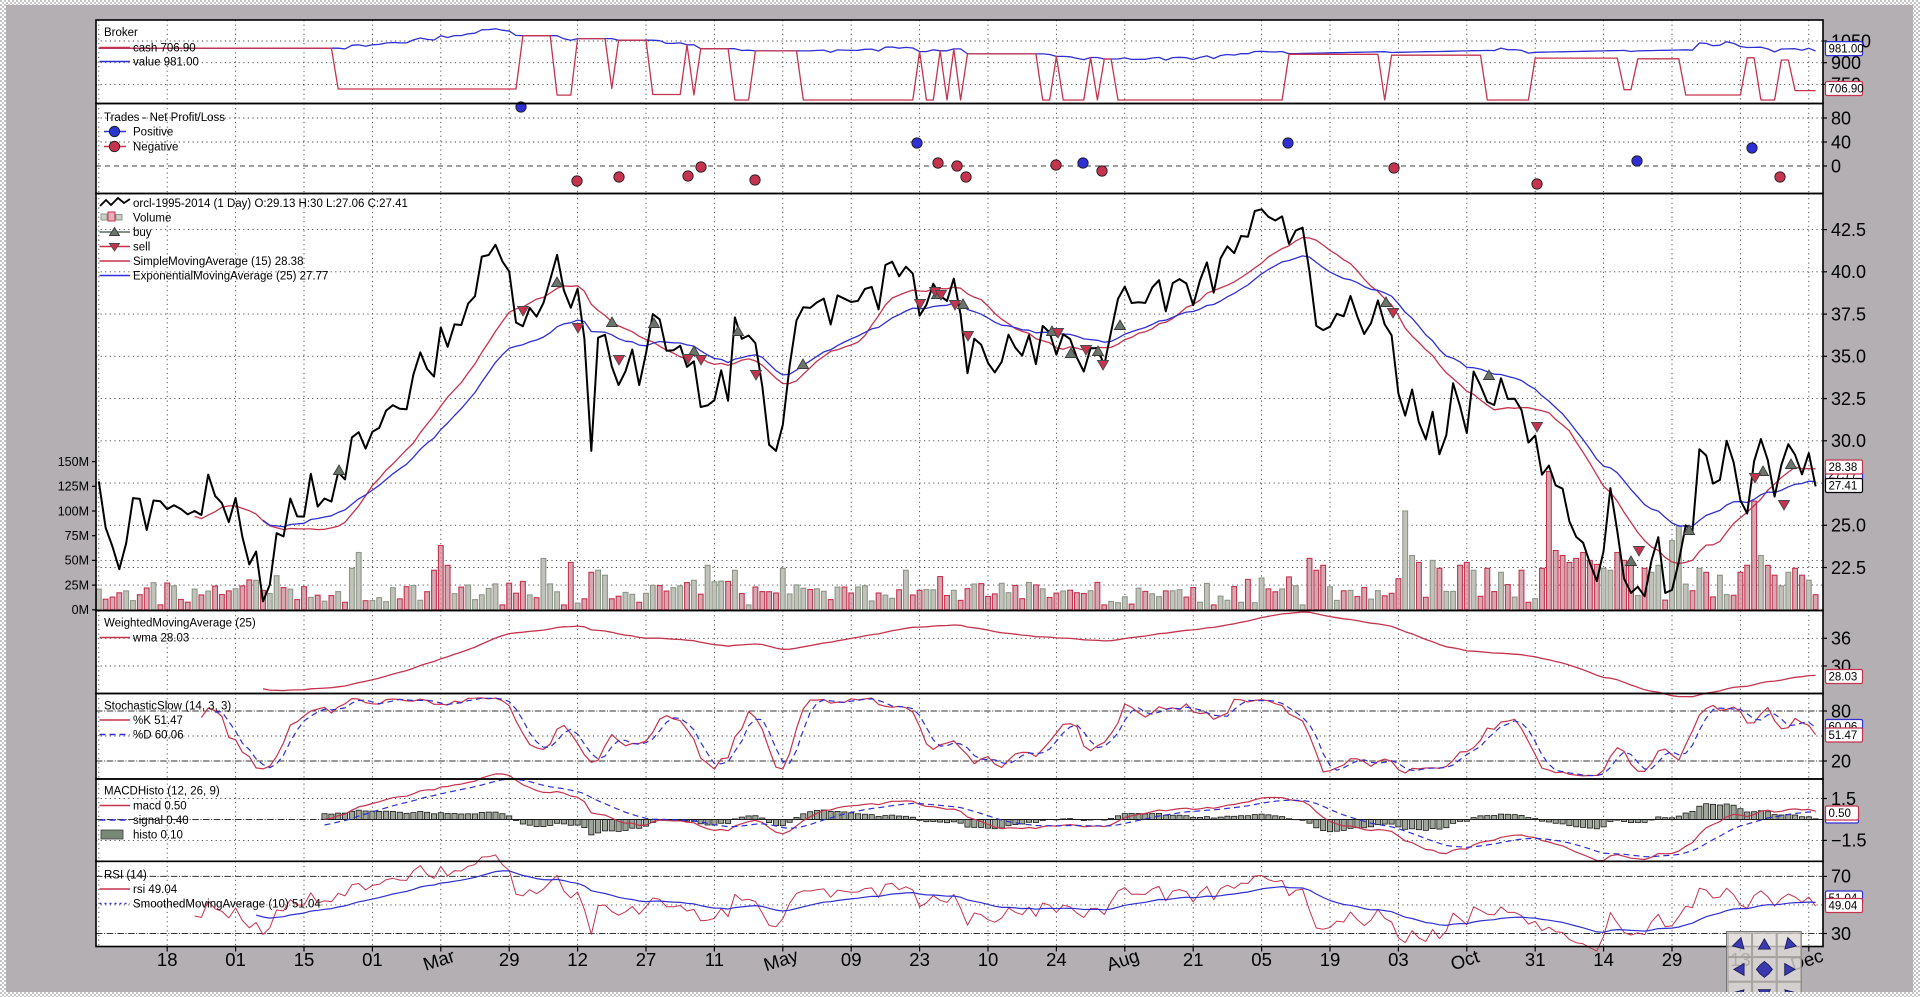  Describe the element at coordinates (1843, 487) in the screenshot. I see `svg-text: 27.41` at that location.